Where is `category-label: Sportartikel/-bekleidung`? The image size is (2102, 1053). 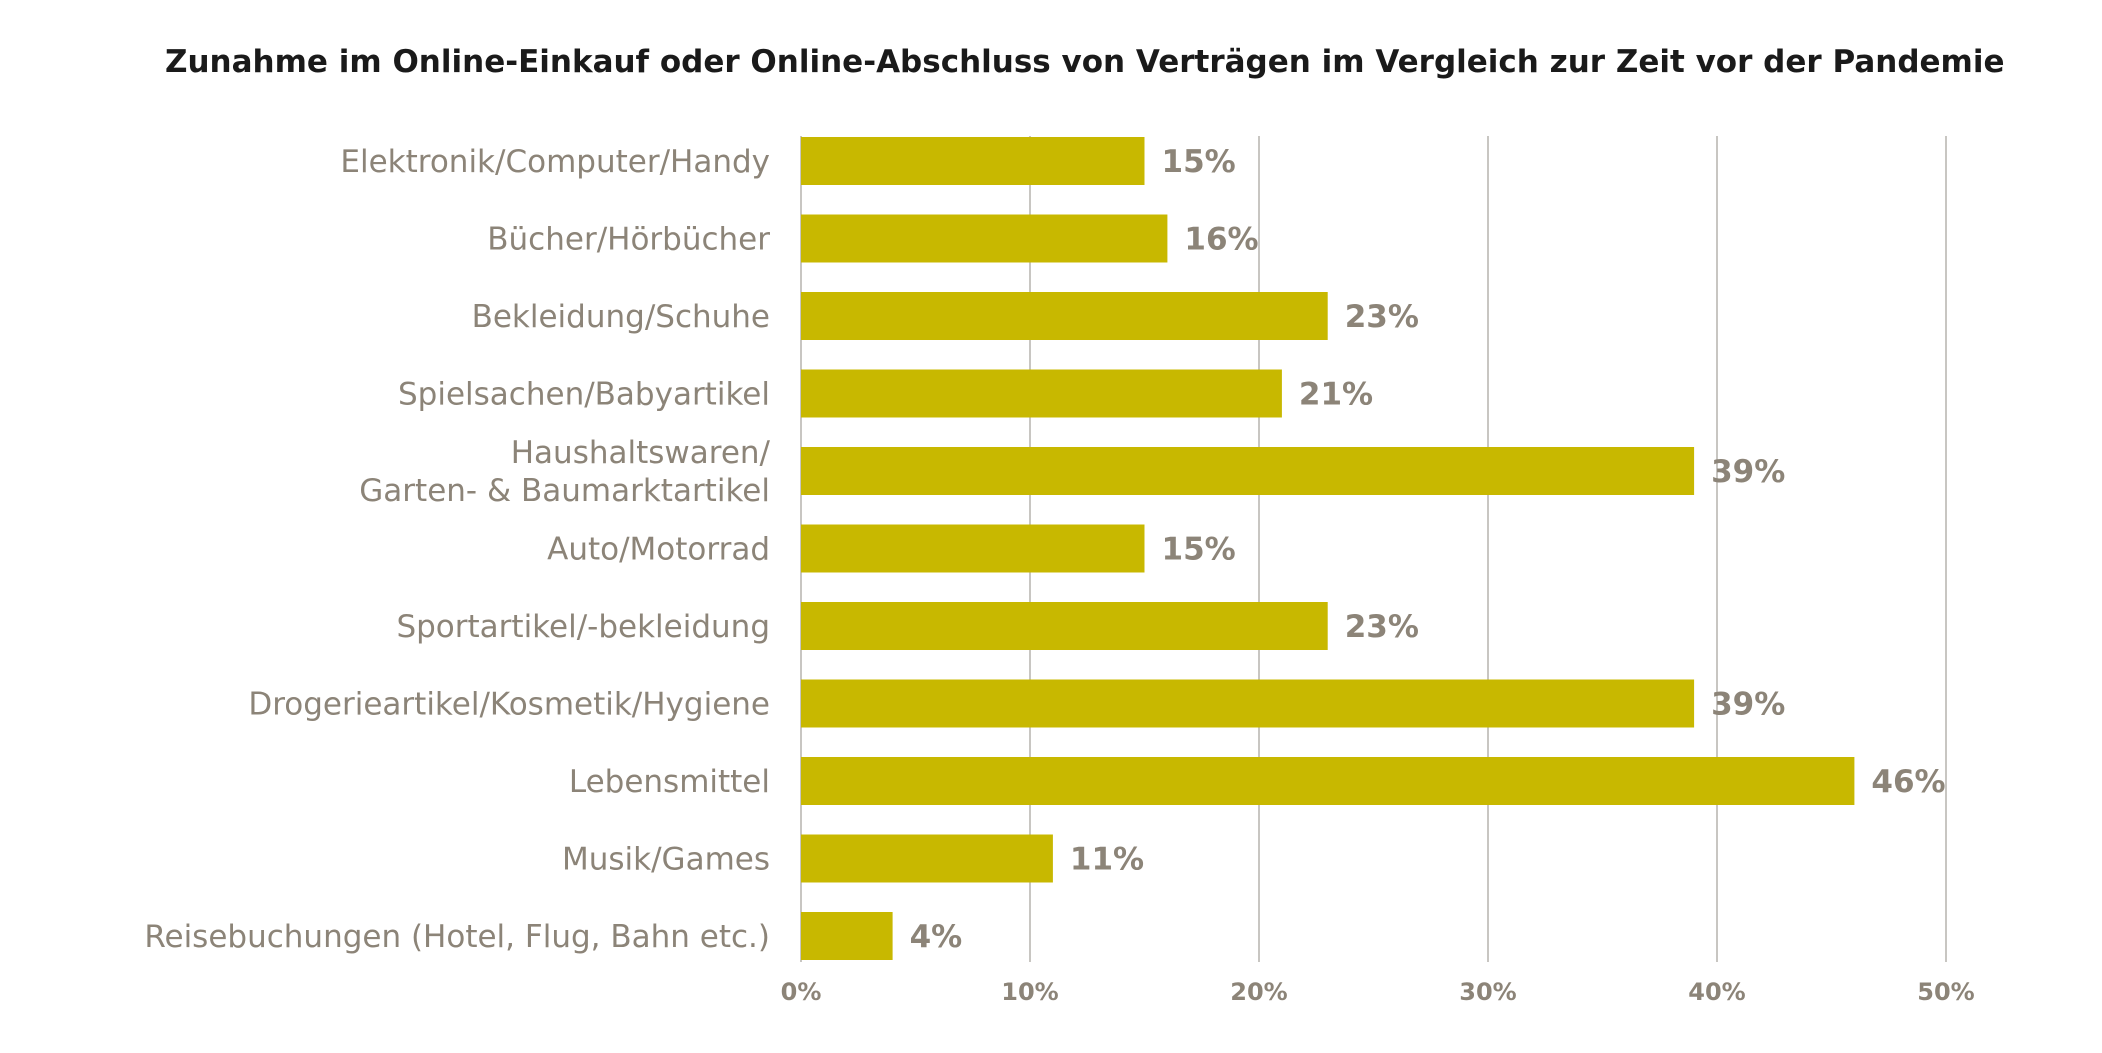 category-label: Sportartikel/-bekleidung is located at coordinates (583, 627).